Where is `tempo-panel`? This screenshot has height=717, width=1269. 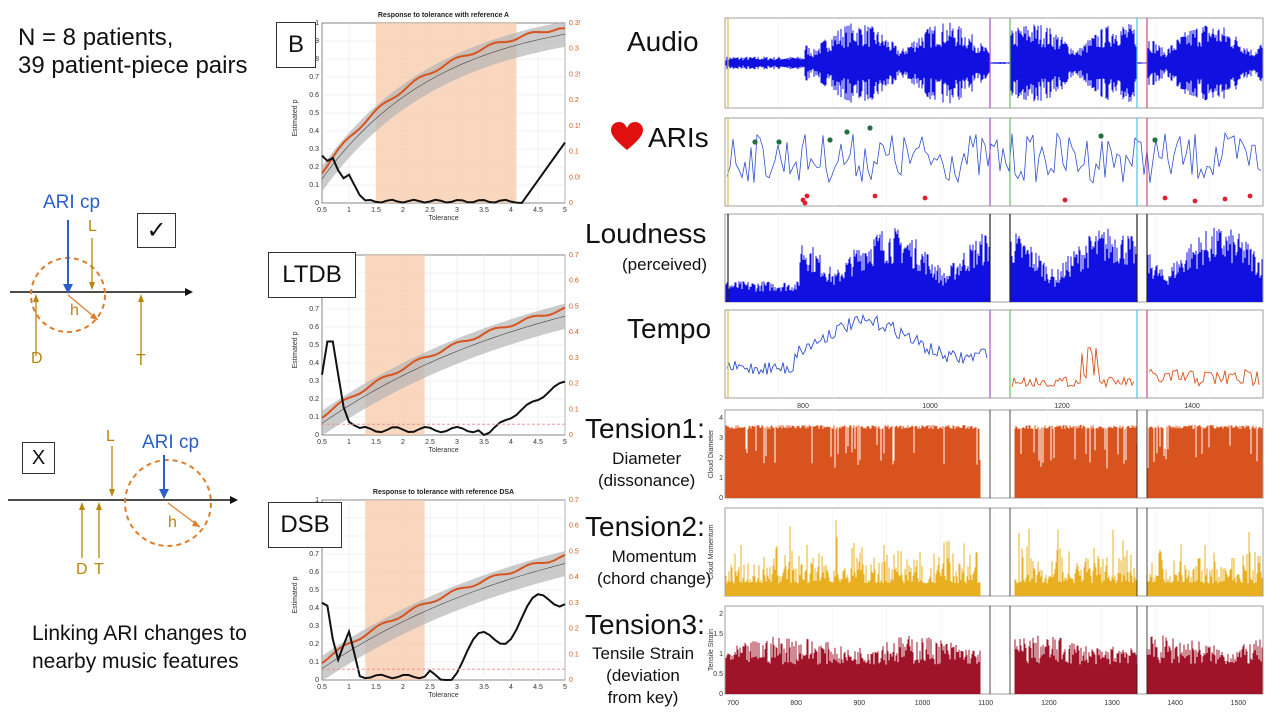
tempo-panel is located at coordinates (994, 354).